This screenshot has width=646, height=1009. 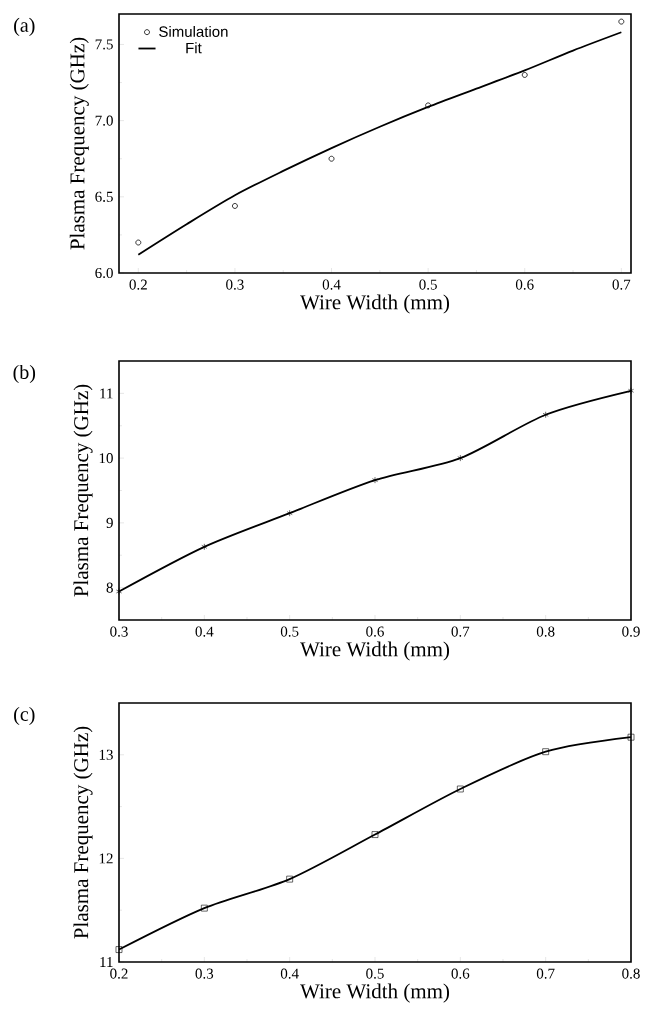 I want to click on y-tick-label: 10, so click(x=106, y=458).